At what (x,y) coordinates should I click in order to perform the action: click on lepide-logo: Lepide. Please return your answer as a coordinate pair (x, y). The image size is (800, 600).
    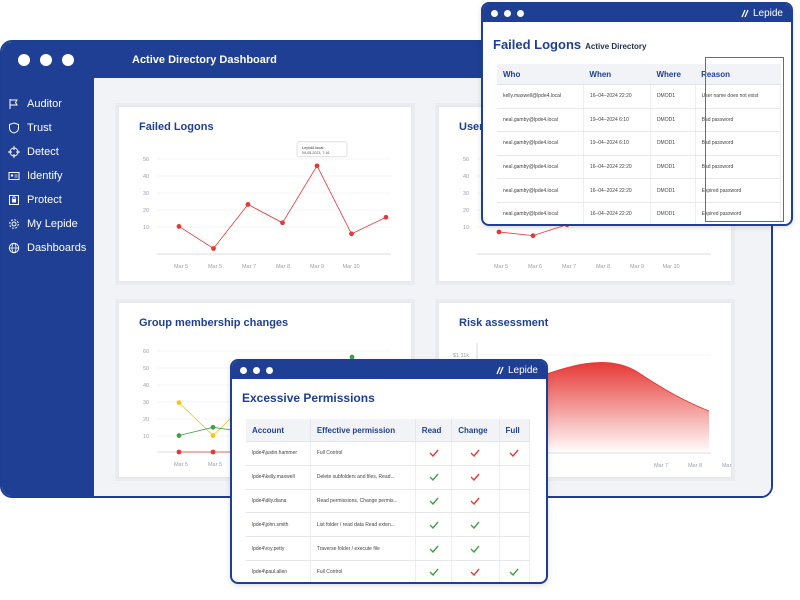
    Looking at the image, I should click on (521, 370).